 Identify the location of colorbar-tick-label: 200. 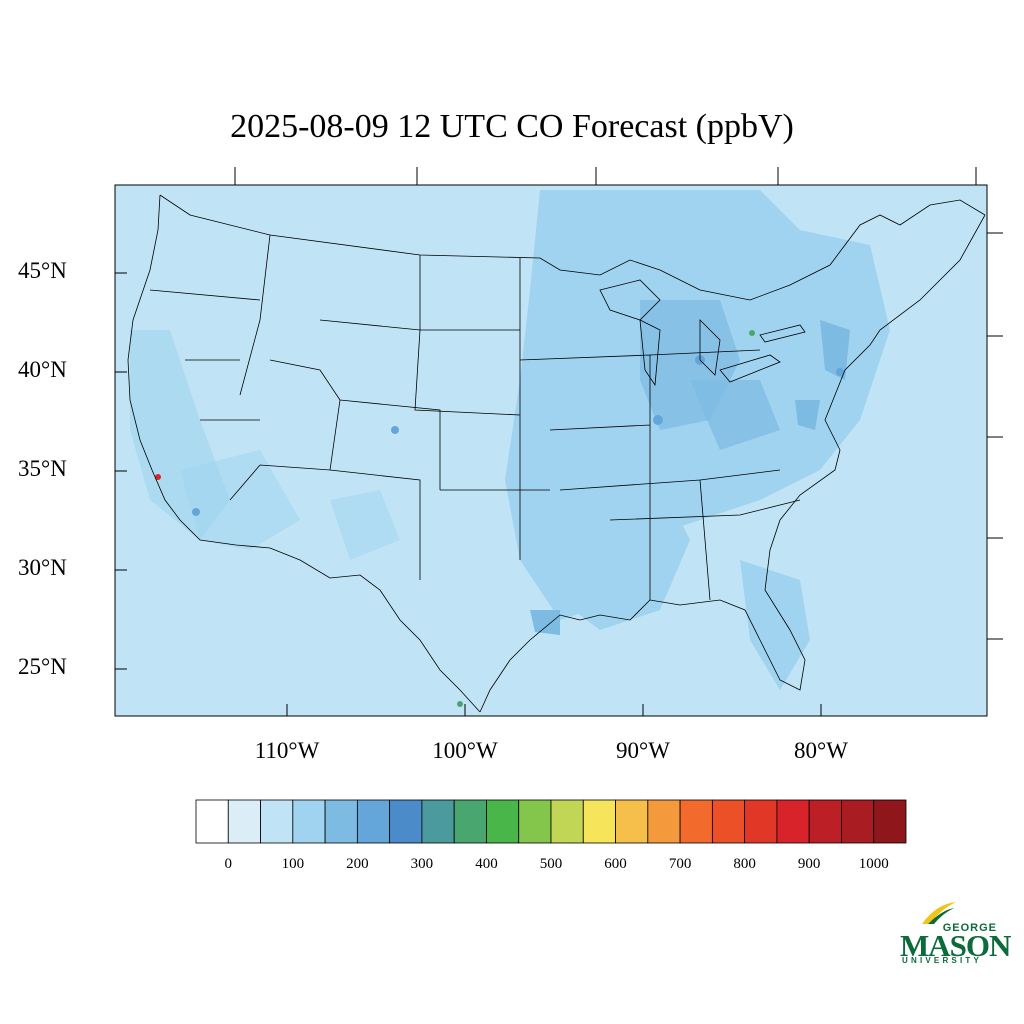
(357, 864).